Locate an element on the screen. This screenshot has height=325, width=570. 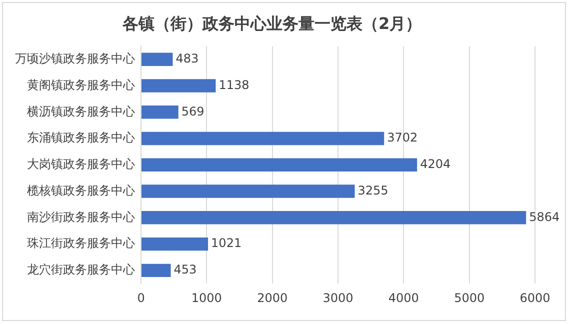
chart-title: 各镇（街）政务中心业务量一览表（2月） is located at coordinates (271, 23).